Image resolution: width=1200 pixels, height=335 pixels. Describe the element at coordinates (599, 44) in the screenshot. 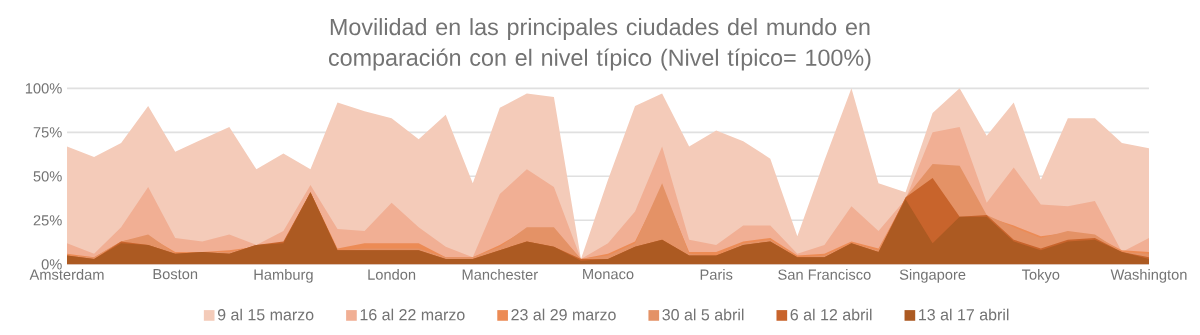

I see `chart-title: Movilidad en las principales ciudades del mundo en comparación con el nivel típico (Nivel típico= 100%)` at that location.